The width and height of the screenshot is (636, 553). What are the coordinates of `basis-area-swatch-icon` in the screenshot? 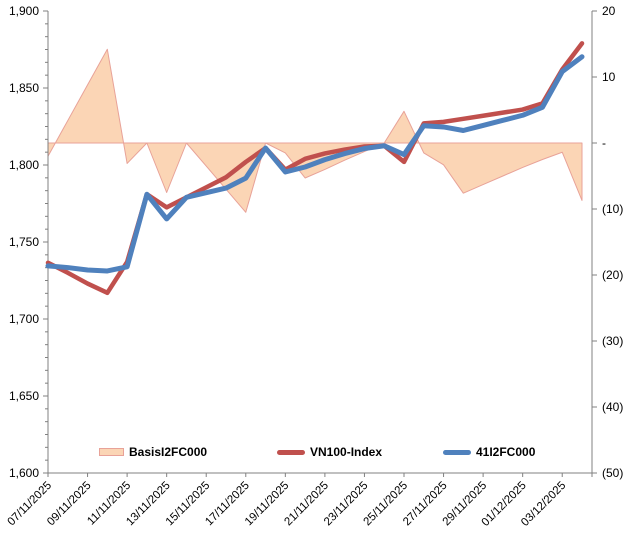 It's located at (111, 452).